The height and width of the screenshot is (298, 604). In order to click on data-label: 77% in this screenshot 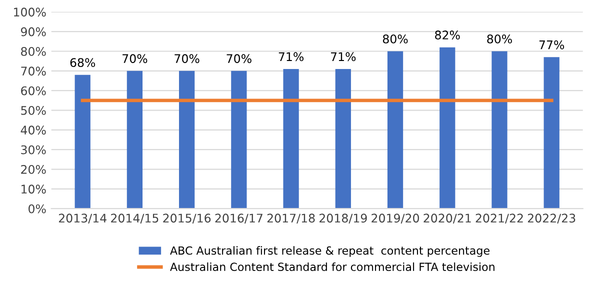, I will do `click(551, 45)`.